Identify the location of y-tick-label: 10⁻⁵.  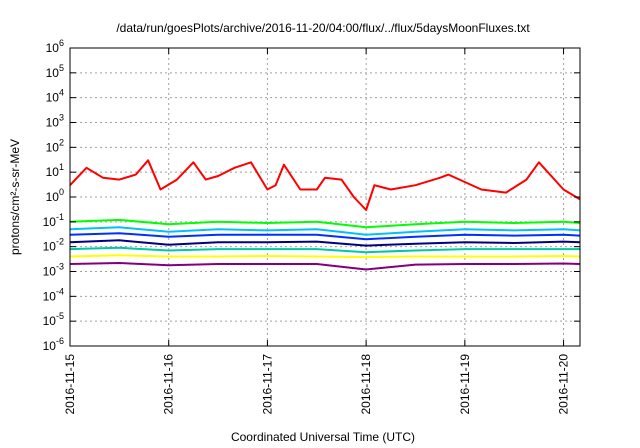
(53, 319).